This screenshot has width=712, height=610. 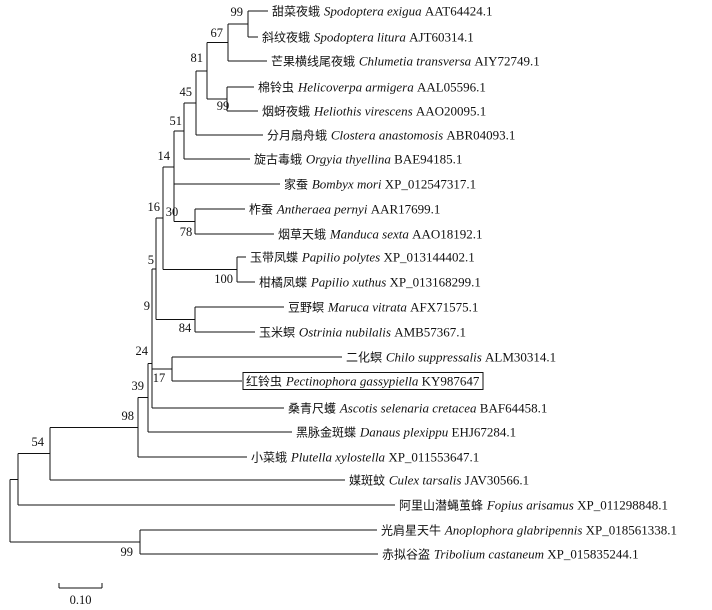 What do you see at coordinates (279, 333) in the screenshot?
I see `leaf-common-name: 玉米螟` at bounding box center [279, 333].